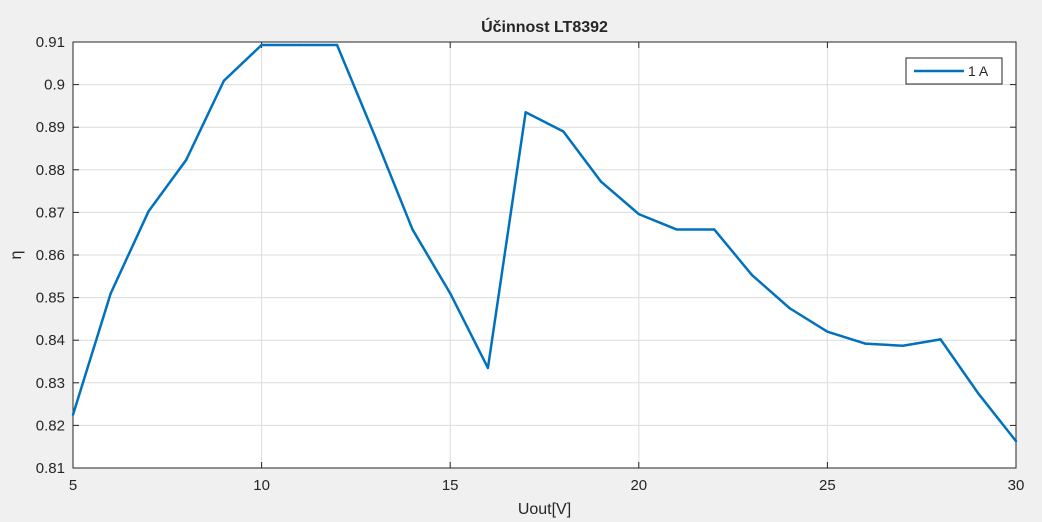  What do you see at coordinates (978, 71) in the screenshot?
I see `legend-label-1a: 1 A` at bounding box center [978, 71].